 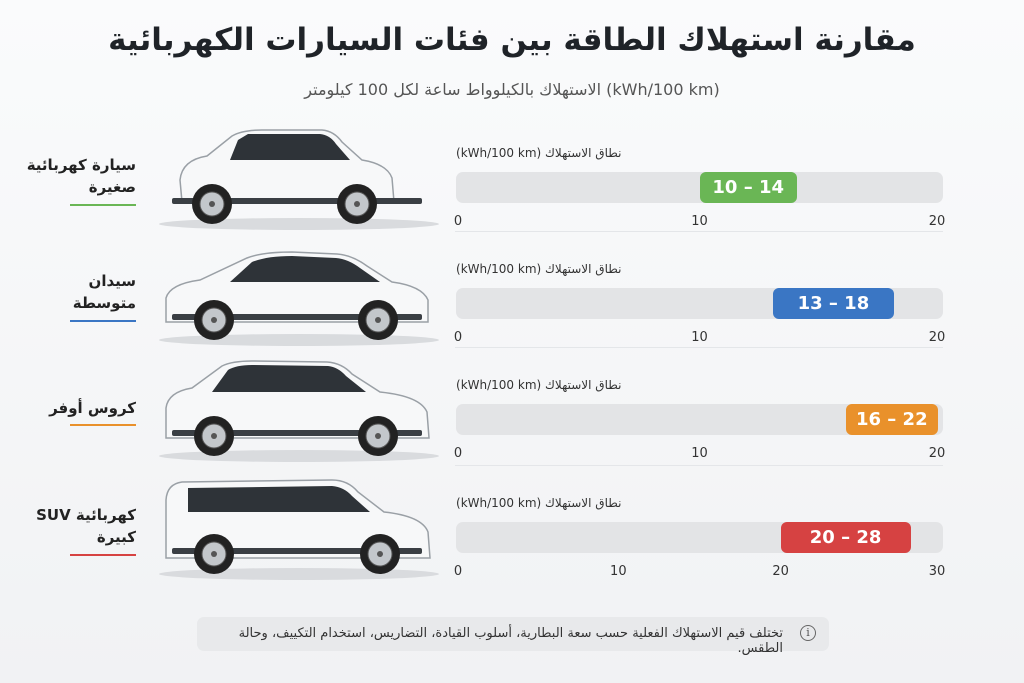 I want to click on category-label: سيدان متوسطة, so click(x=77, y=292).